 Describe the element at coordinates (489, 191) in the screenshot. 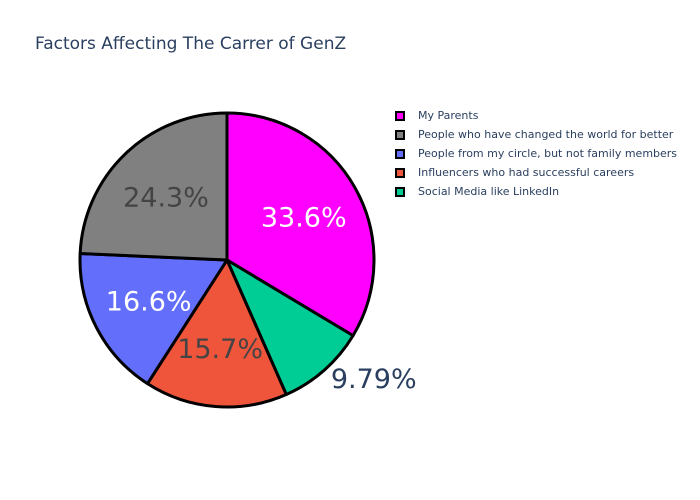

I see `legend-label: Social Media like LinkedIn` at that location.